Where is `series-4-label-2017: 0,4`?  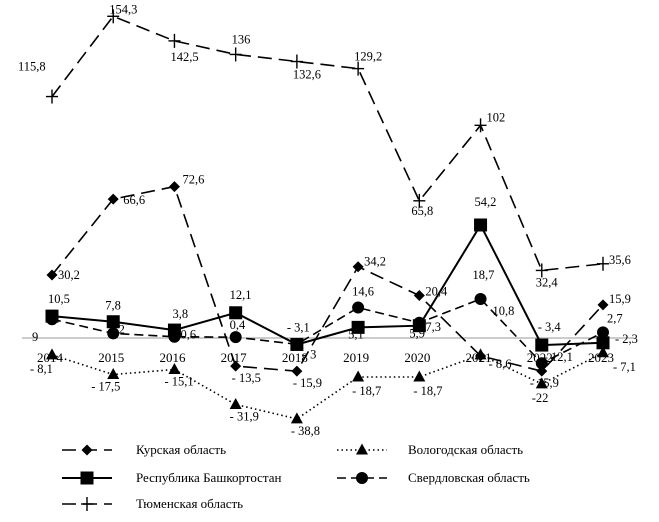
series-4-label-2017: 0,4 is located at coordinates (238, 325).